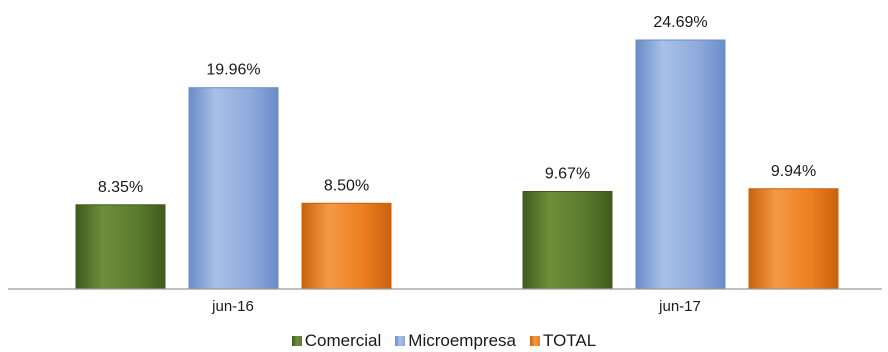 The width and height of the screenshot is (888, 352). I want to click on x-tick-label-jun-16: jun-16, so click(232, 306).